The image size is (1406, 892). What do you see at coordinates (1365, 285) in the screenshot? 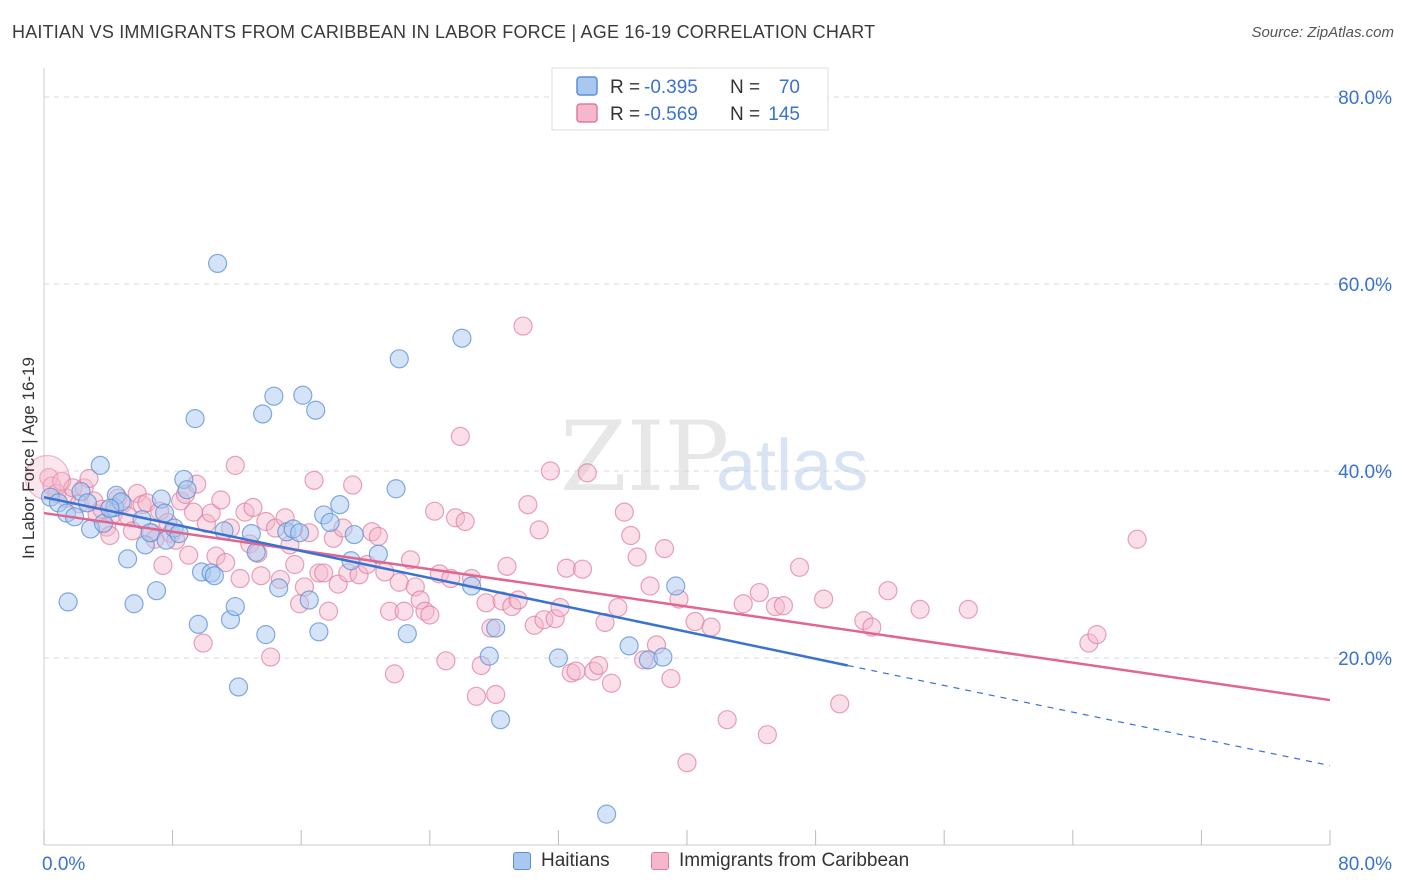
I see `y-tick-label: 60.0%` at bounding box center [1365, 285].